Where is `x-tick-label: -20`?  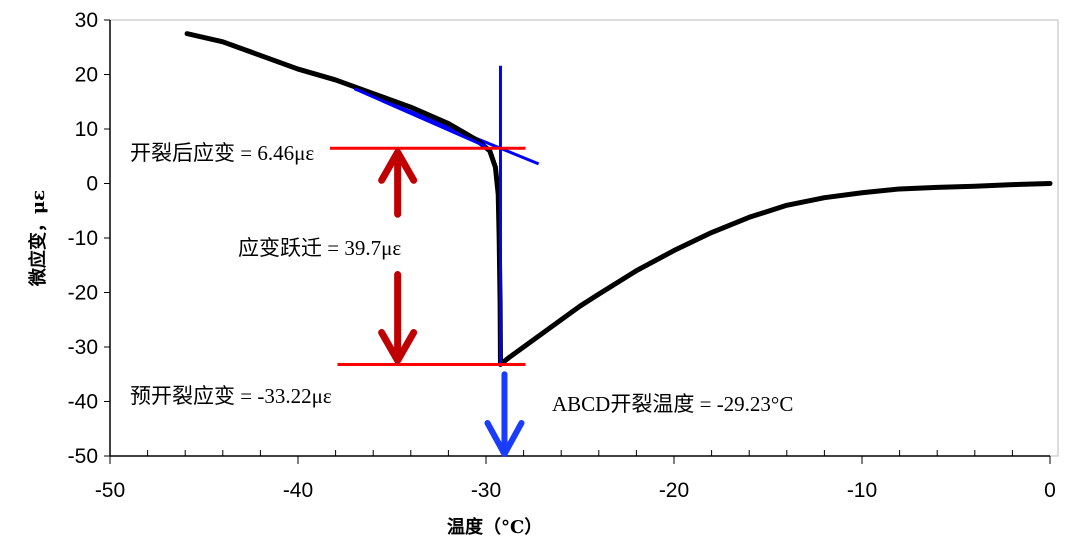 x-tick-label: -20 is located at coordinates (674, 490).